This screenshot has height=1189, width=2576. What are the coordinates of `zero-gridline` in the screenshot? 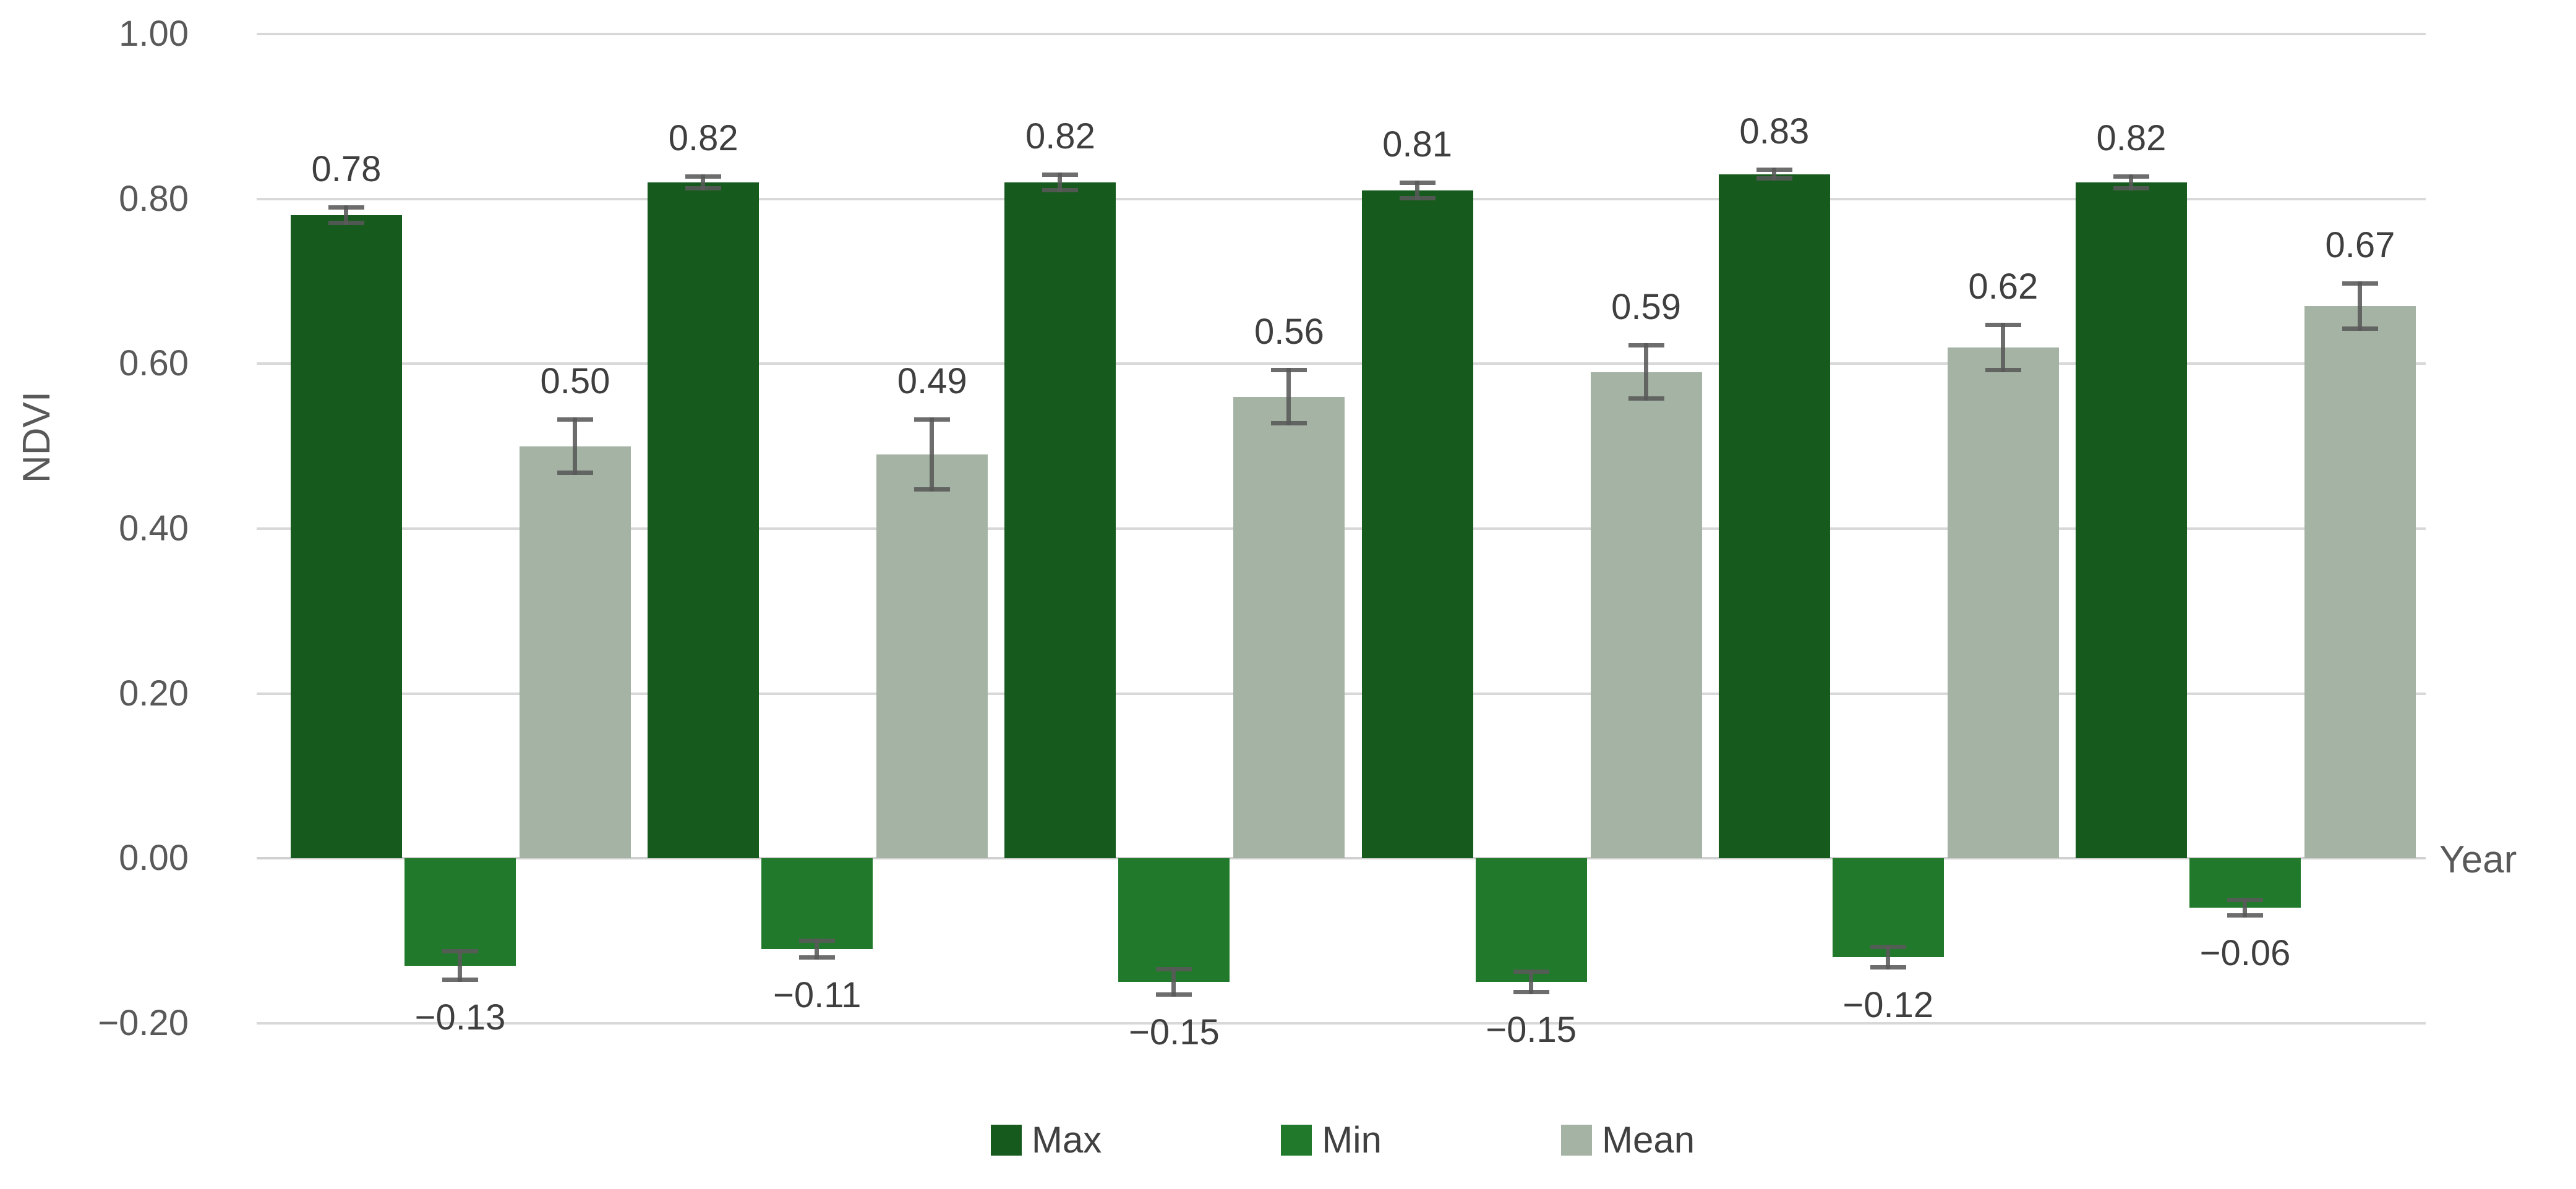 It's located at (1341, 859).